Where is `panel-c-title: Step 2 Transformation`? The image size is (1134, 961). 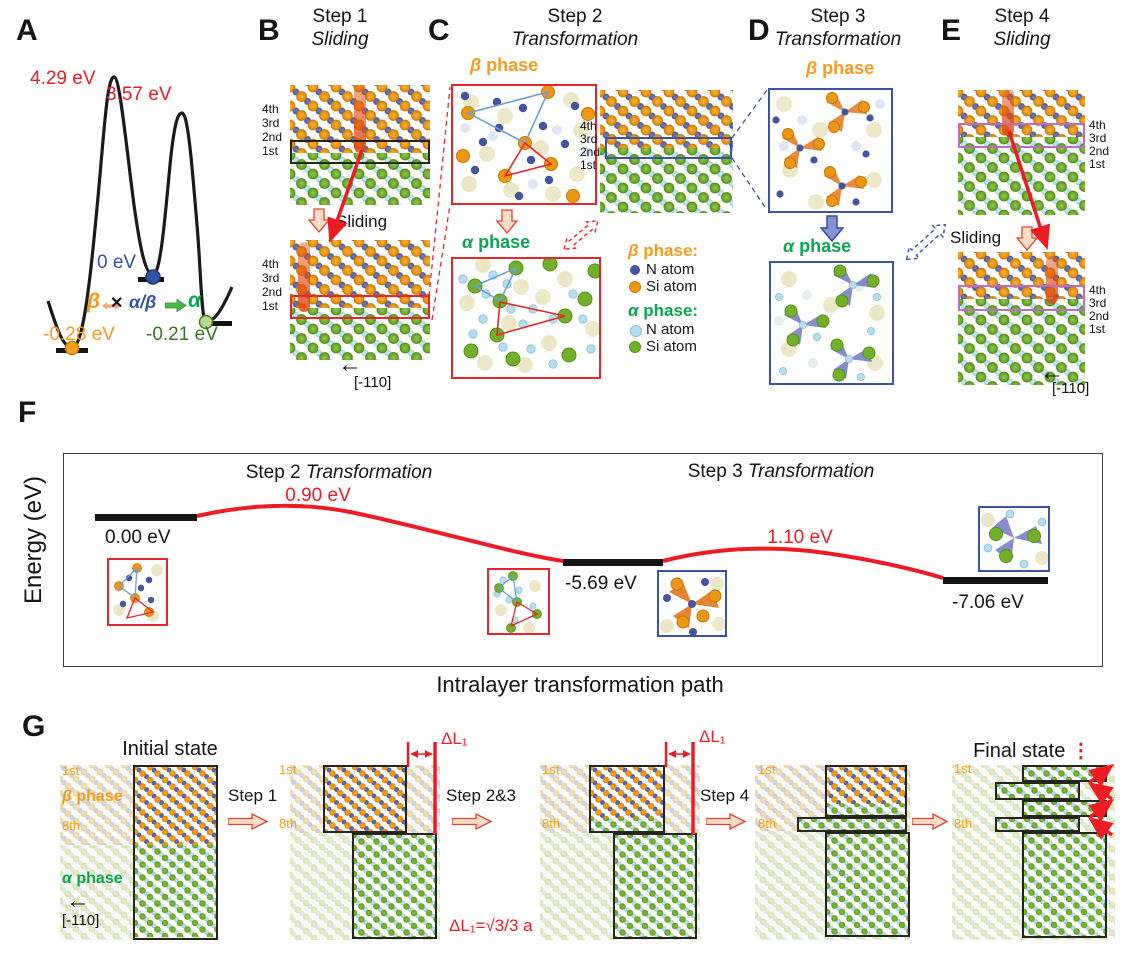
panel-c-title: Step 2 Transformation is located at coordinates (575, 29).